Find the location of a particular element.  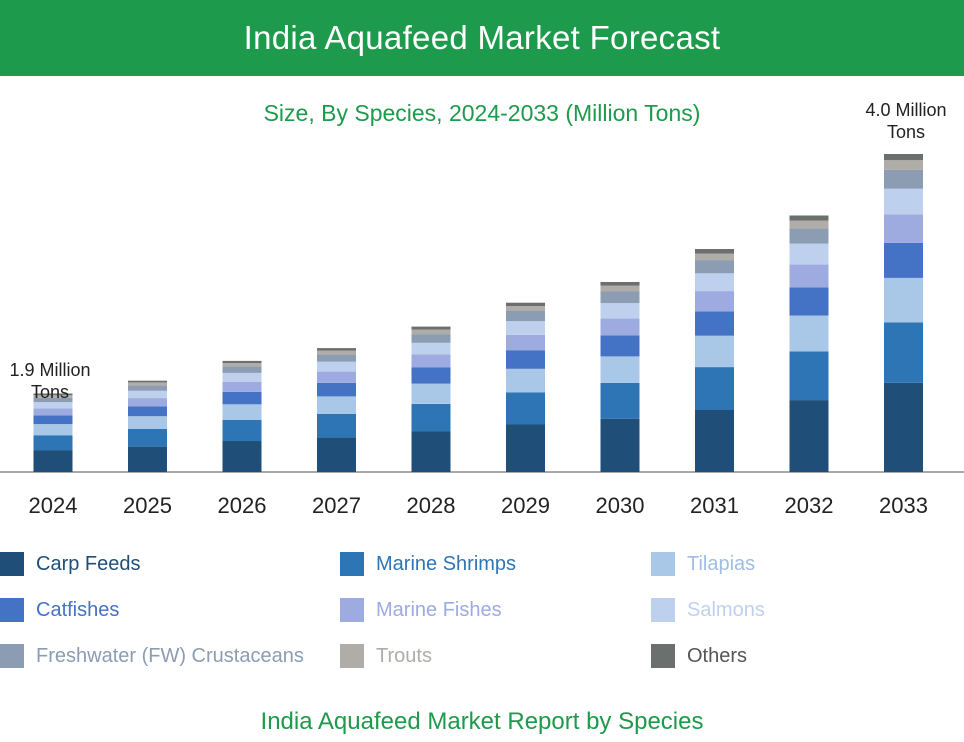

x-tick-2029: 2029 is located at coordinates (525, 505).